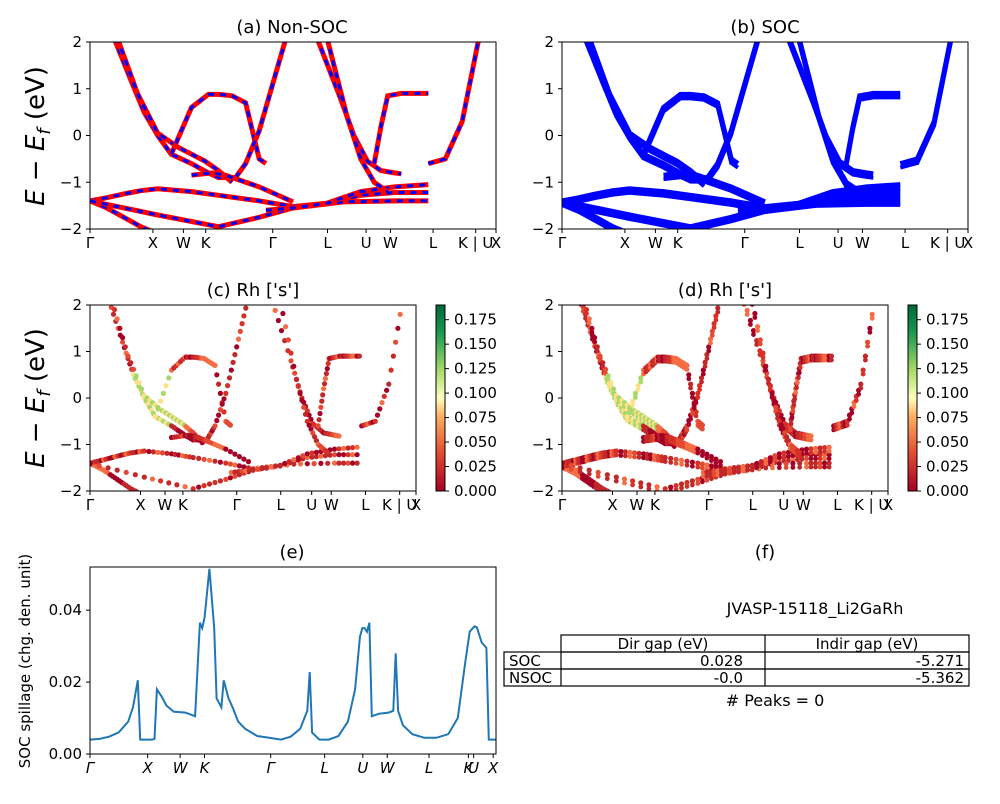  I want to click on y-tick-label: 0.00, so click(65, 754).